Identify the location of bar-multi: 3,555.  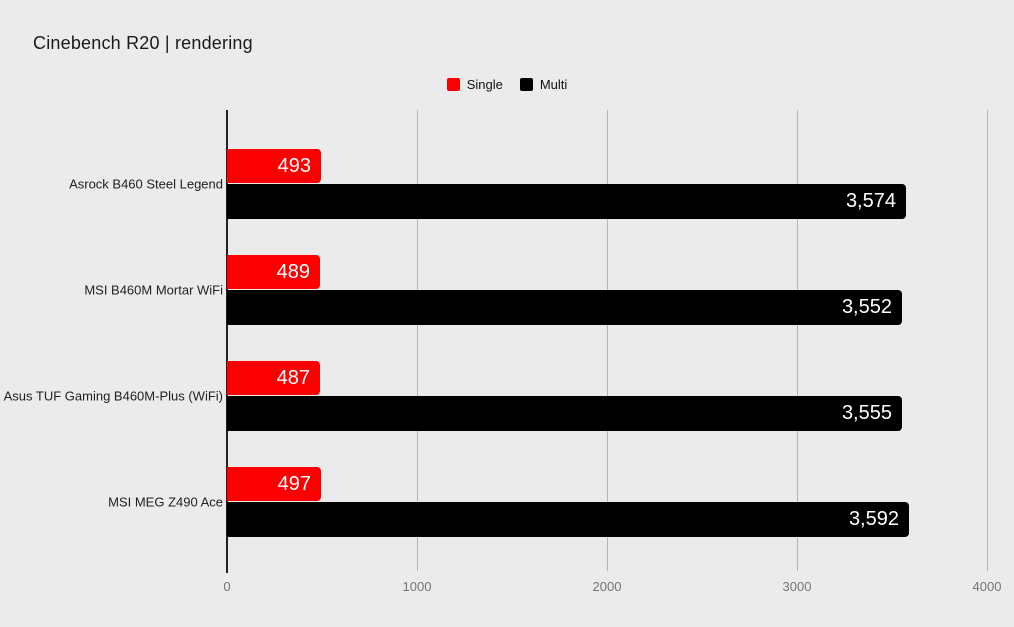
(564, 413).